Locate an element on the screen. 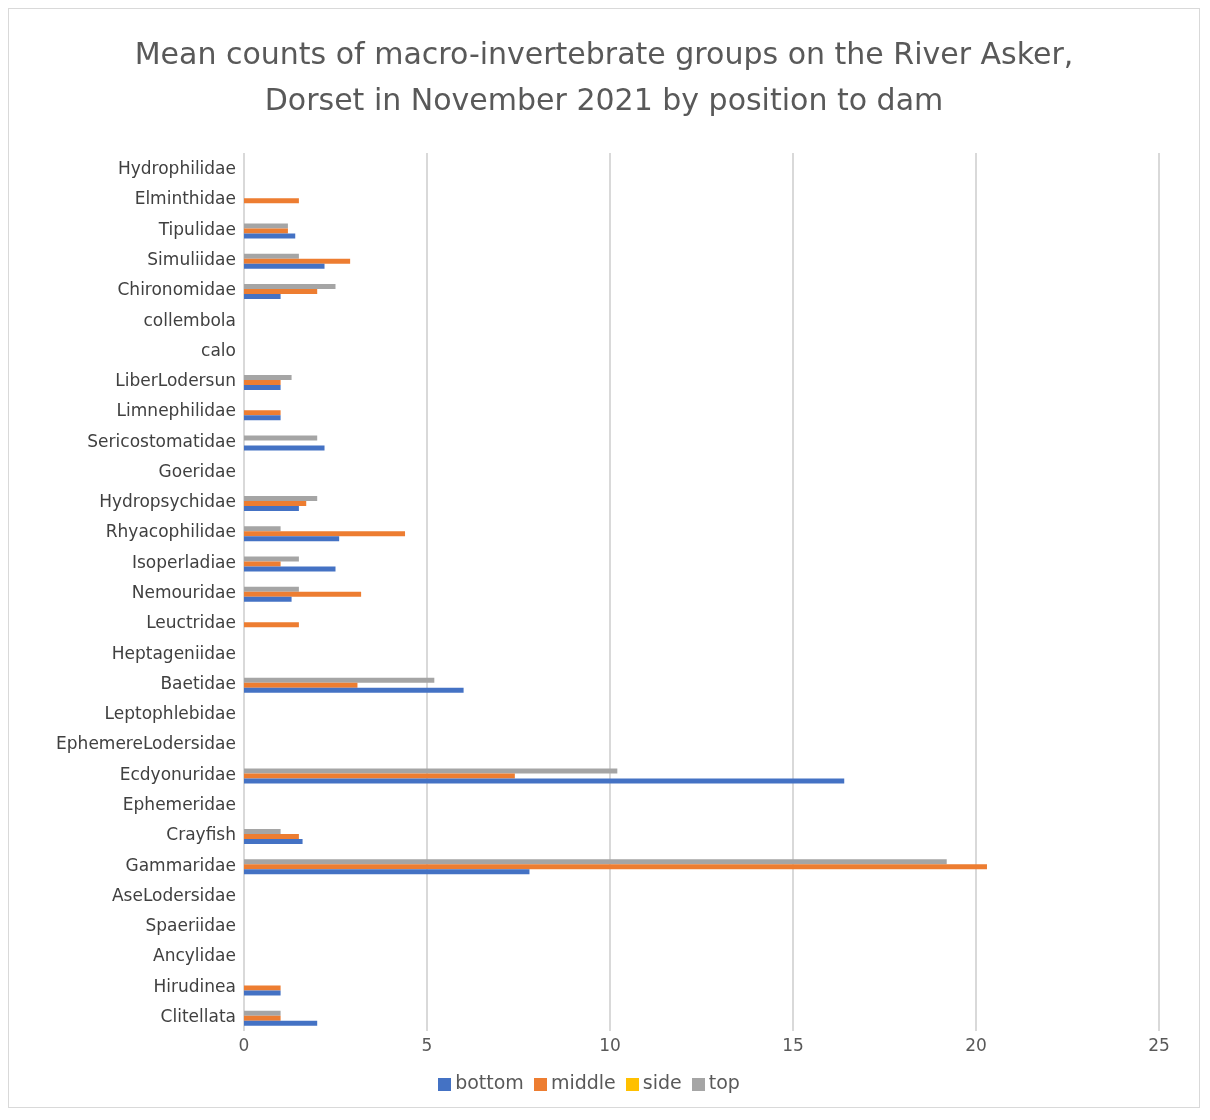 The height and width of the screenshot is (1120, 1210). legend-label: bottom is located at coordinates (489, 1082).